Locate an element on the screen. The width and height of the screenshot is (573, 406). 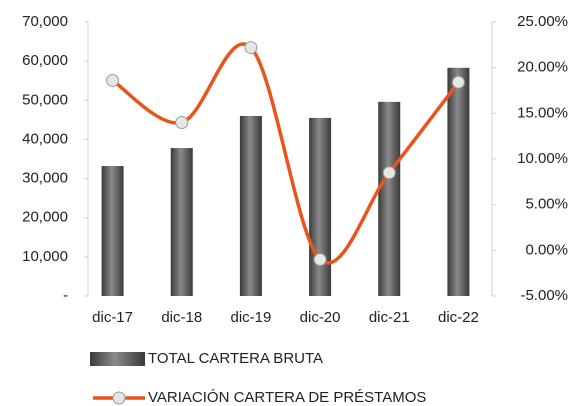
x-tick-label: dic-19 is located at coordinates (250, 317).